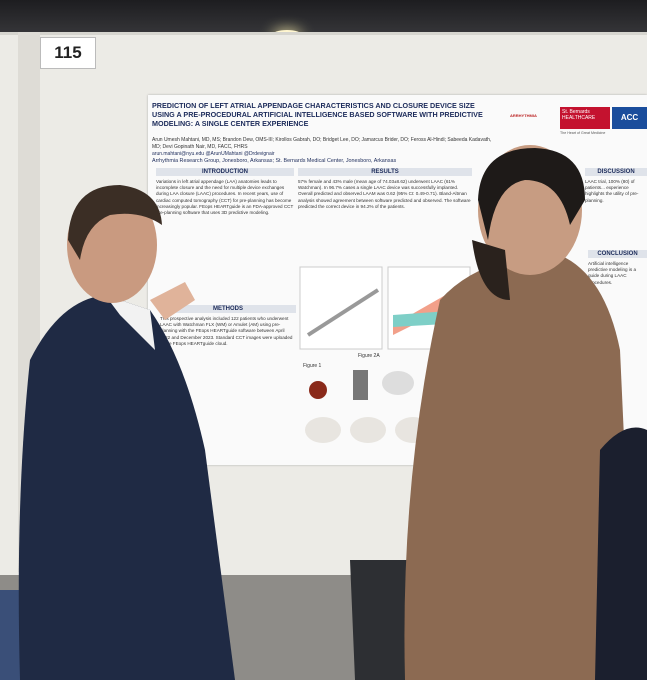 The width and height of the screenshot is (647, 680). What do you see at coordinates (228, 309) in the screenshot?
I see `section-heading: METHODS` at bounding box center [228, 309].